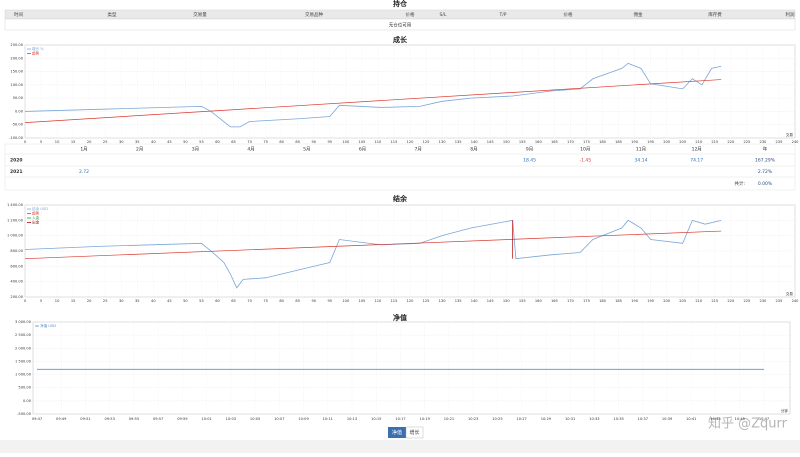 Image resolution: width=800 pixels, height=457 pixels. Describe the element at coordinates (16, 45) in the screenshot. I see `y-tick-label: 250.00` at that location.